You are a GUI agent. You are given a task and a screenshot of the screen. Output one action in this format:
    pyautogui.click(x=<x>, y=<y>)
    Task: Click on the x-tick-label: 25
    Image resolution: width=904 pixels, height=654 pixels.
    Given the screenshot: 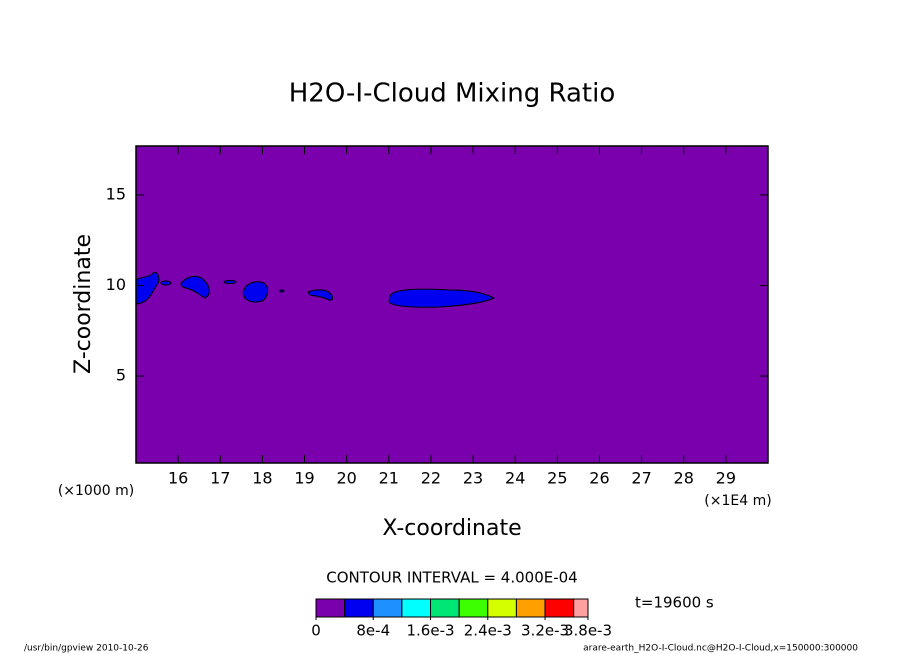 What is the action you would take?
    pyautogui.click(x=557, y=478)
    